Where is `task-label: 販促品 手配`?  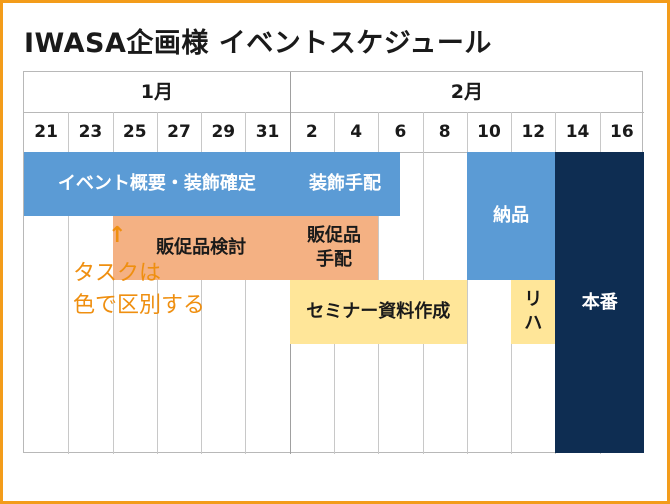 task-label: 販促品 手配 is located at coordinates (333, 247).